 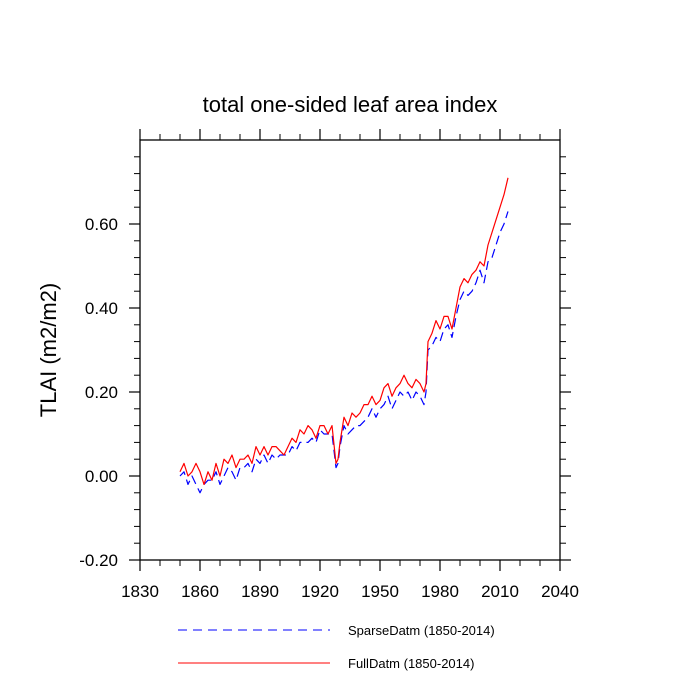 I want to click on x-tick-label: 2040, so click(x=560, y=591).